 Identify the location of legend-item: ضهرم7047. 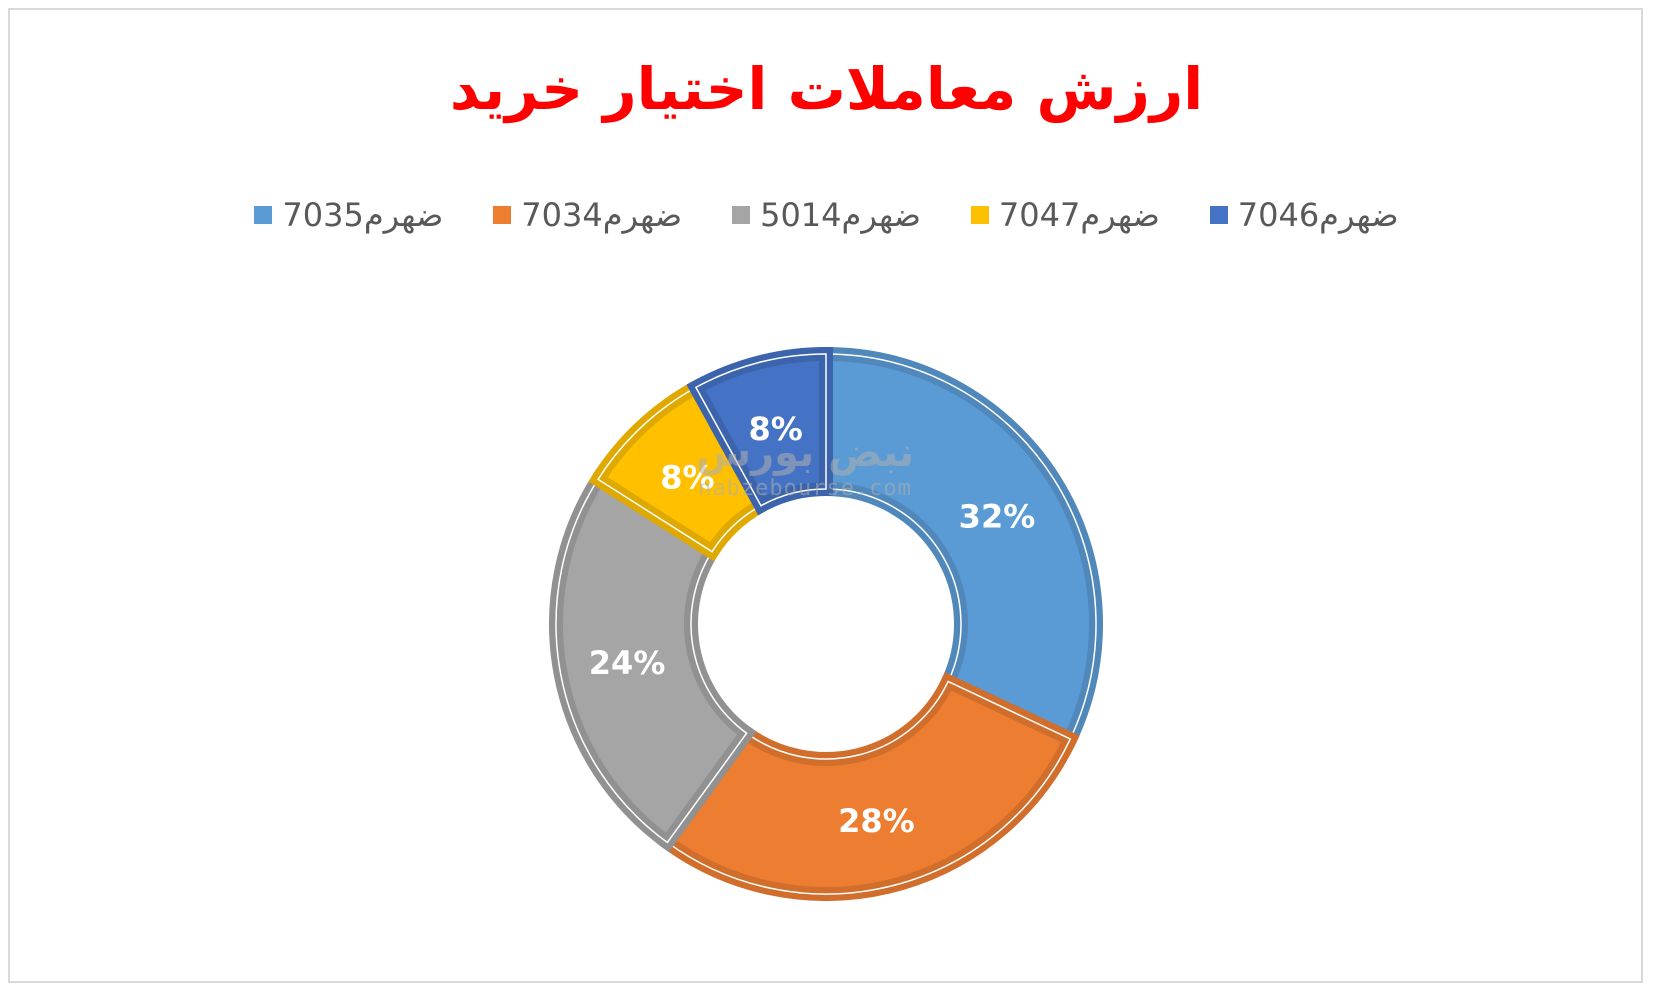
(1065, 215).